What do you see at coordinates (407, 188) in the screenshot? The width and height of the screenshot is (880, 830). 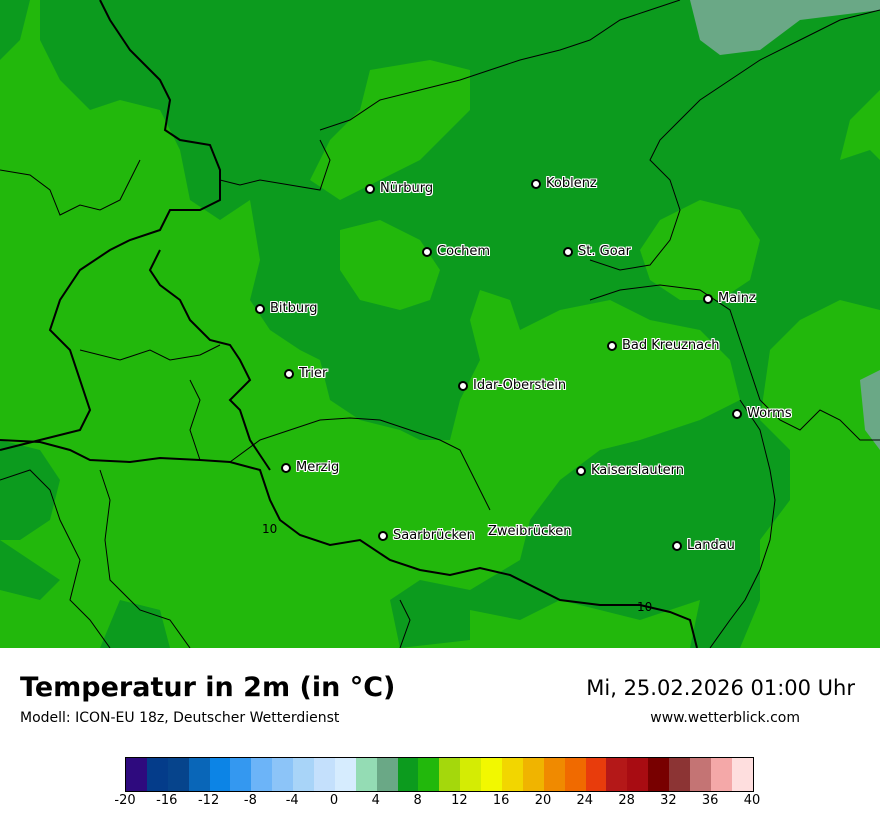 I see `city-label: Nürburg` at bounding box center [407, 188].